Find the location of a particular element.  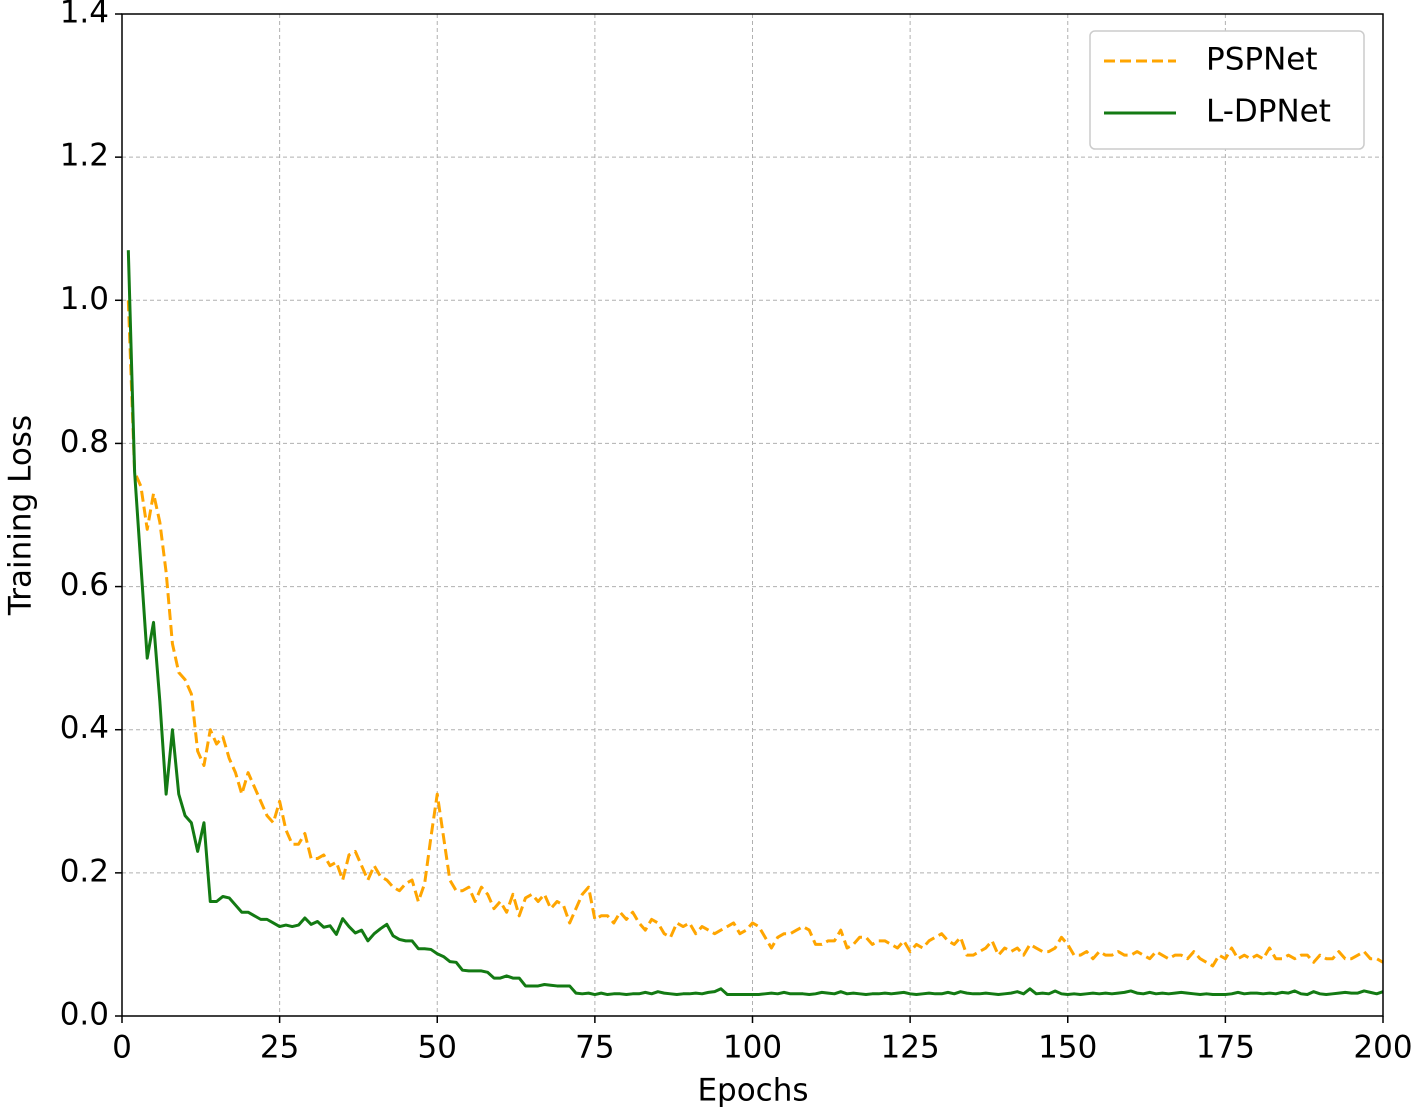

x-tick-label: 200 is located at coordinates (1382, 1048).